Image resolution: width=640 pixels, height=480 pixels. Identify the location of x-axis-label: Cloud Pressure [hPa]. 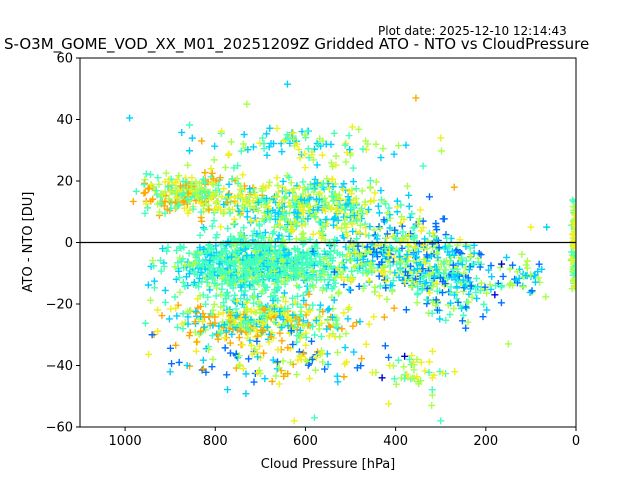
(328, 464).